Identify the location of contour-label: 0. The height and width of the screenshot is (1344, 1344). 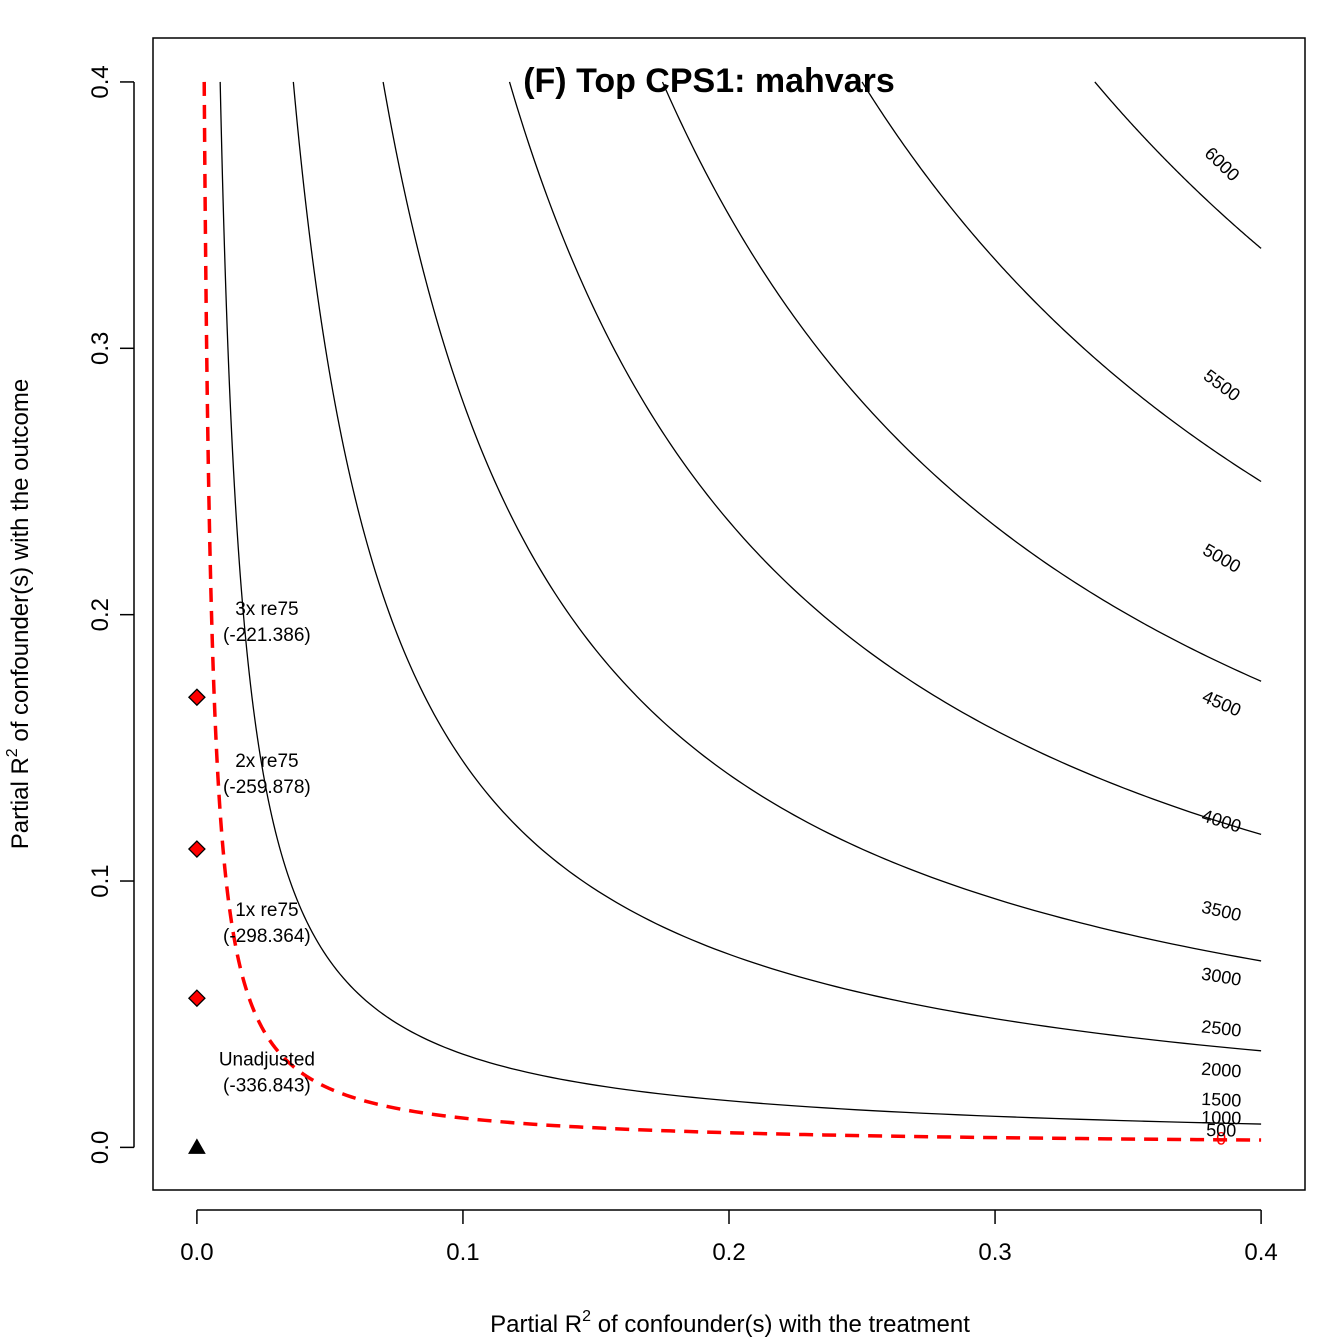
(1221, 1139).